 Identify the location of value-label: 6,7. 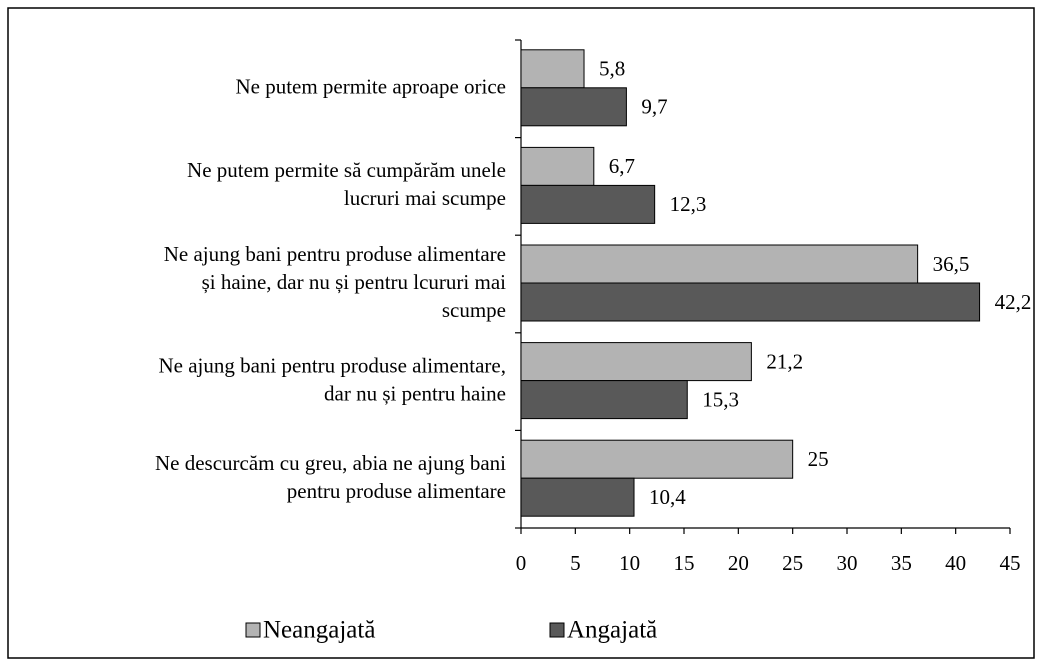
(622, 166).